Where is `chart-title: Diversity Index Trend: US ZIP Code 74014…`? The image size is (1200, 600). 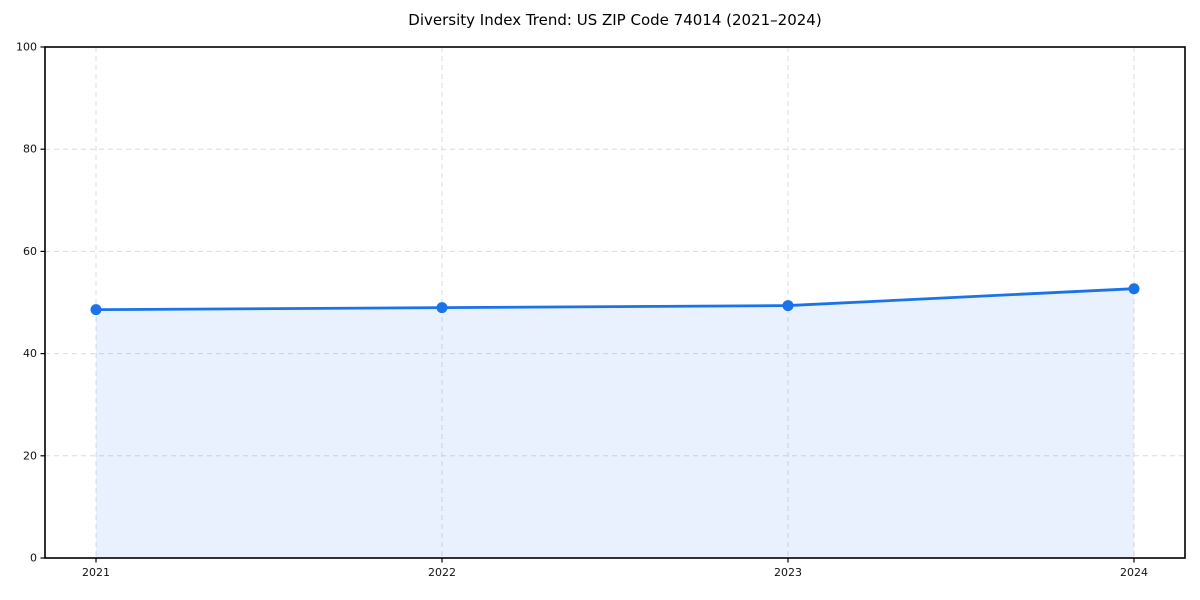
chart-title: Diversity Index Trend: US ZIP Code 74014… is located at coordinates (615, 20).